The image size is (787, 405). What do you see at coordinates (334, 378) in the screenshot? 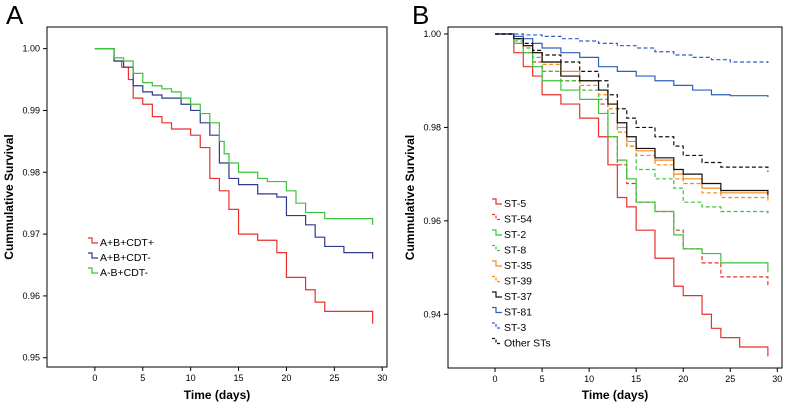
I see `panel-a-x-tick-label: 25` at bounding box center [334, 378].